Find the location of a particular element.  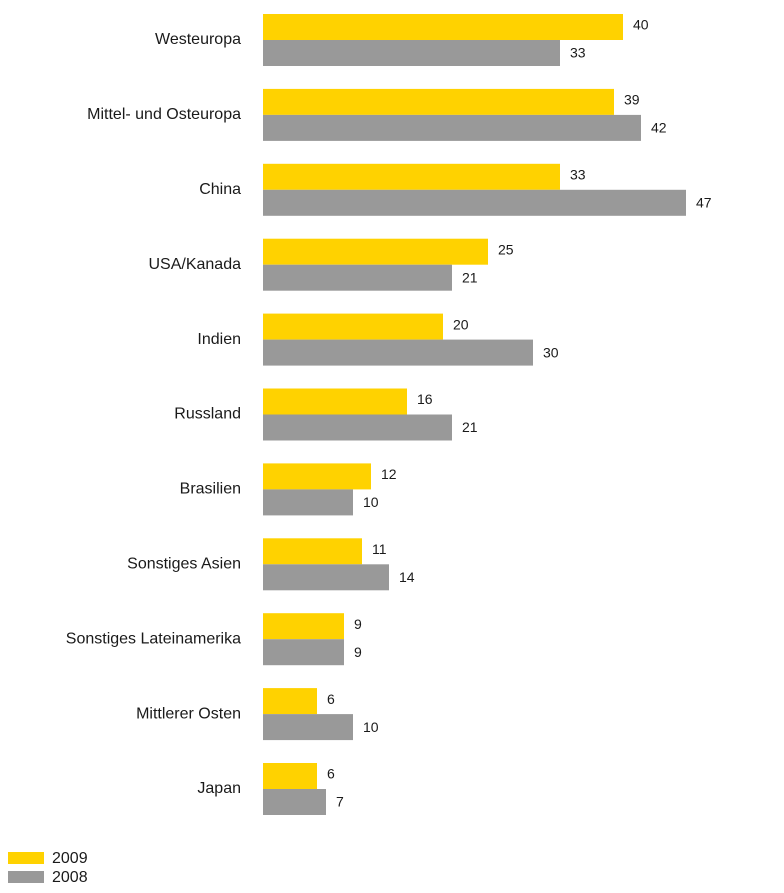

category-label: Mittel- und Osteuropa is located at coordinates (164, 114).